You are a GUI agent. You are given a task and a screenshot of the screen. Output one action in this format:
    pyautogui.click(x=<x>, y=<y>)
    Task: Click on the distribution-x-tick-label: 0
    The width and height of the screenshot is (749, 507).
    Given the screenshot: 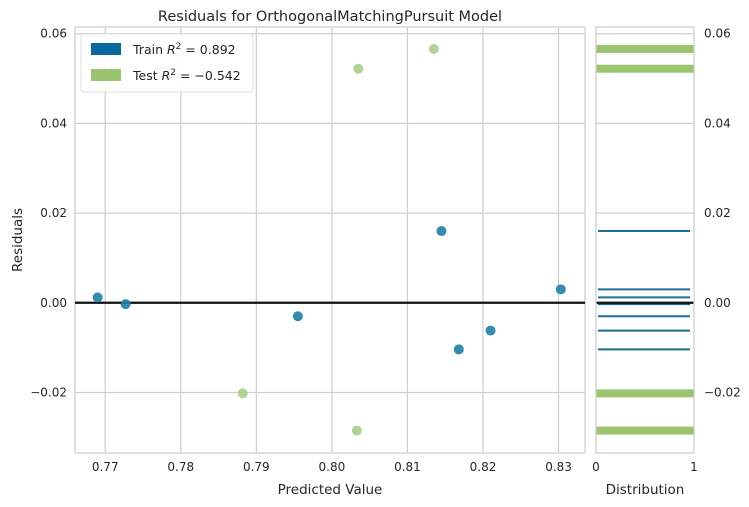 What is the action you would take?
    pyautogui.click(x=596, y=467)
    